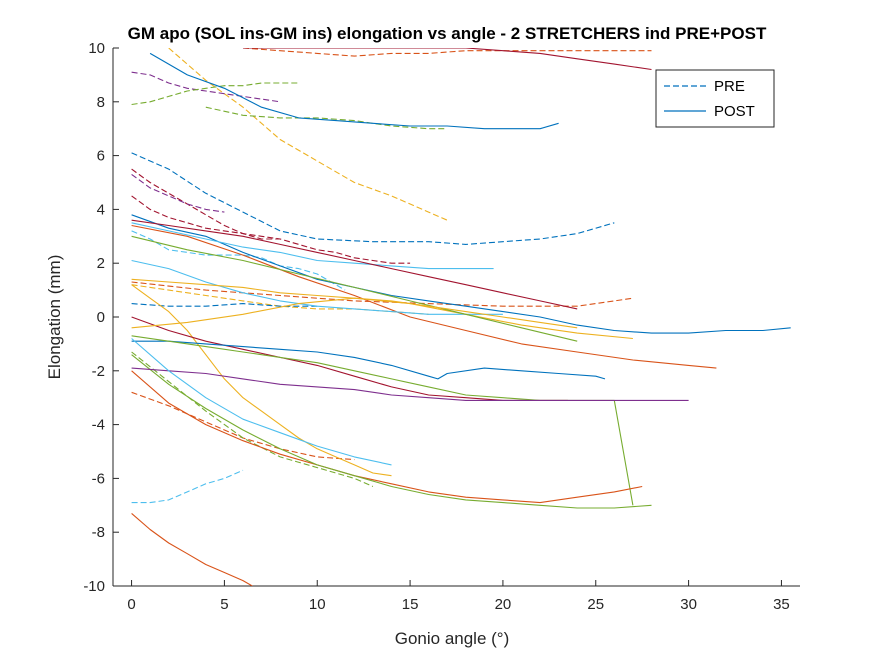 Image resolution: width=875 pixels, height=656 pixels. What do you see at coordinates (98, 532) in the screenshot?
I see `y-tick-label: -8` at bounding box center [98, 532].